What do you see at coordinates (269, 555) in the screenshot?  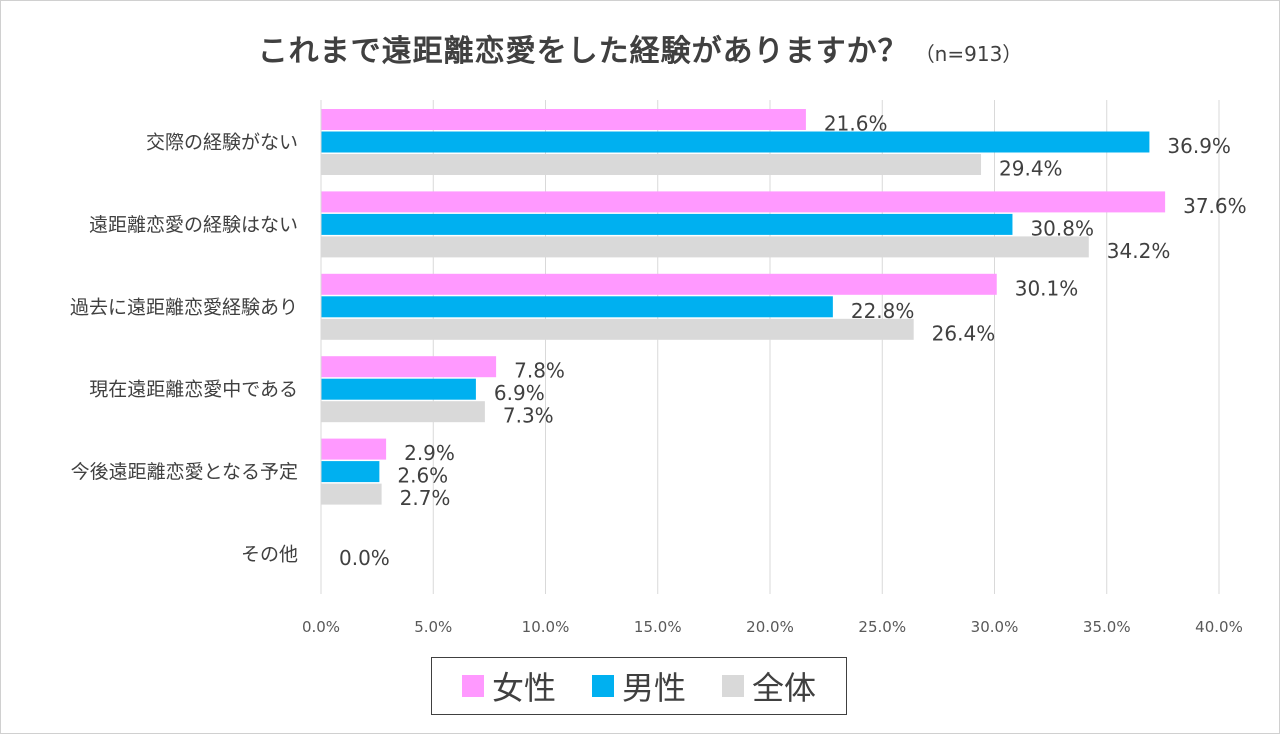 I see `category-label: その他` at bounding box center [269, 555].